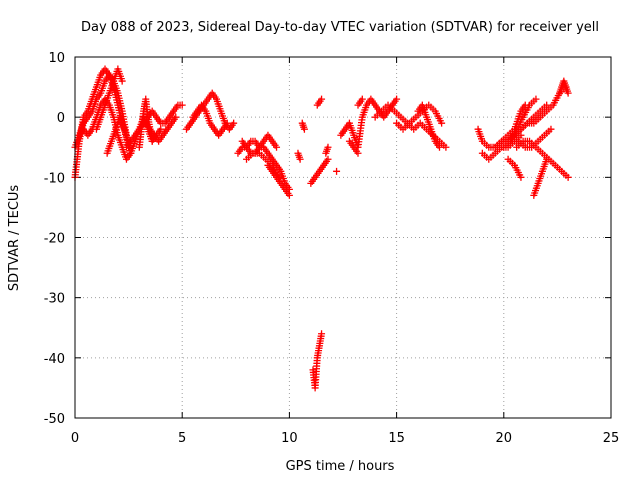 The height and width of the screenshot is (480, 640). What do you see at coordinates (182, 438) in the screenshot?
I see `x-tick-label: 5` at bounding box center [182, 438].